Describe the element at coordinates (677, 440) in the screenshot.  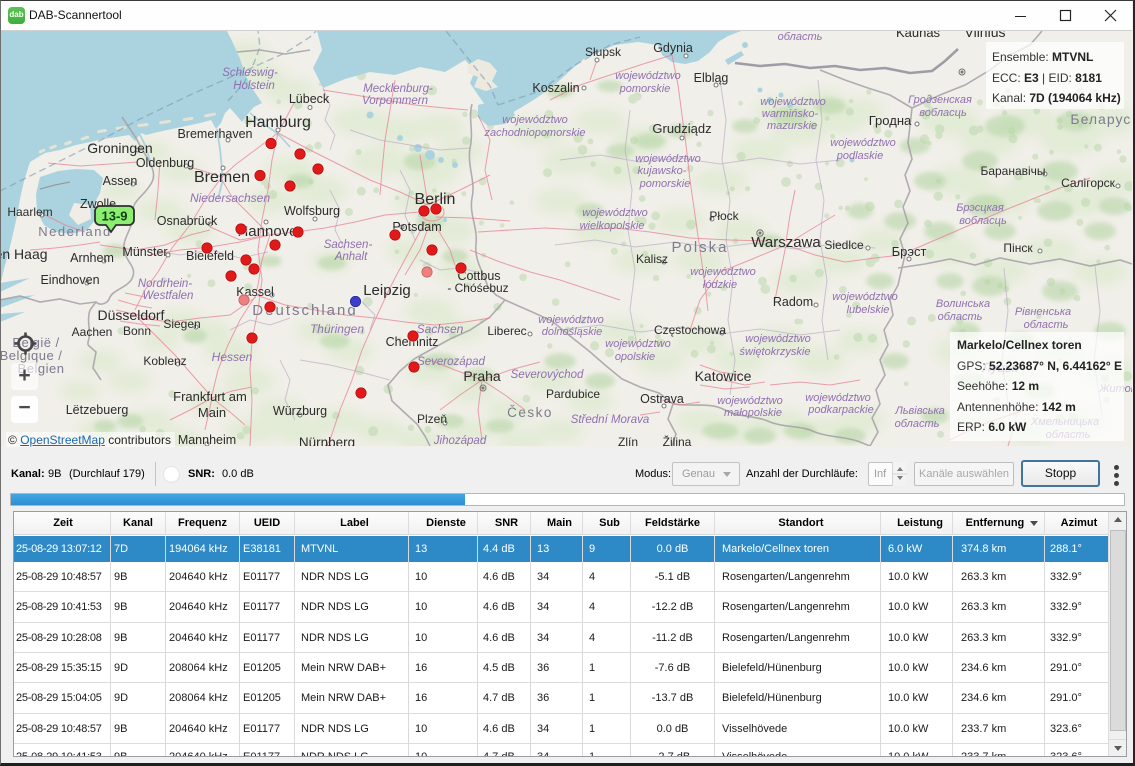
I see `svg-text: Žilina` at that location.